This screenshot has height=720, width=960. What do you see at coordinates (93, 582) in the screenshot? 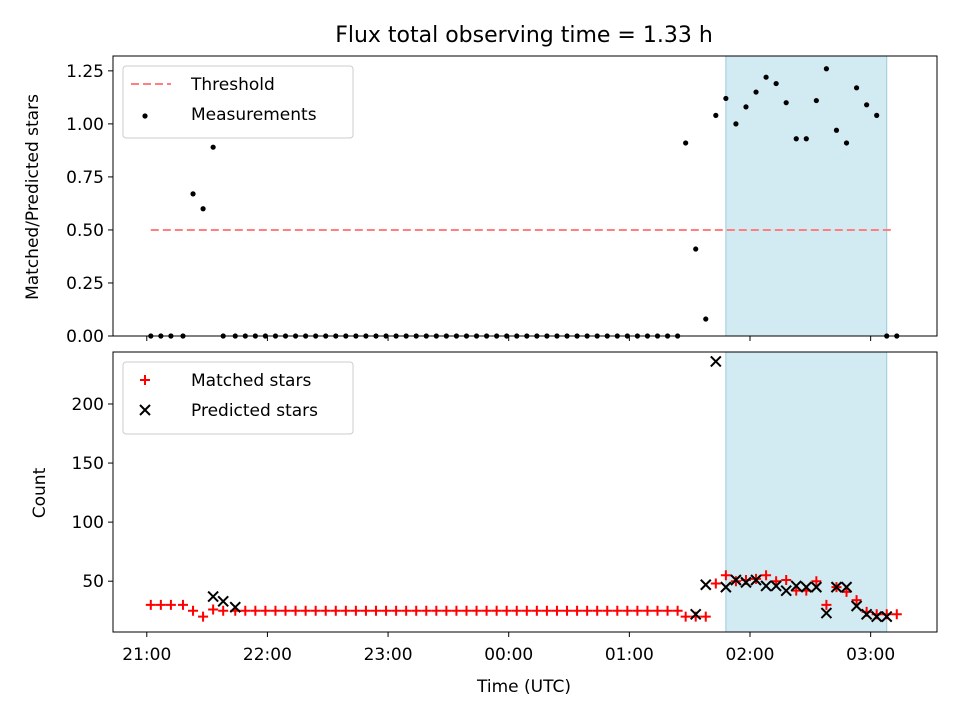
I see `y-tick-label: 50` at bounding box center [93, 582].